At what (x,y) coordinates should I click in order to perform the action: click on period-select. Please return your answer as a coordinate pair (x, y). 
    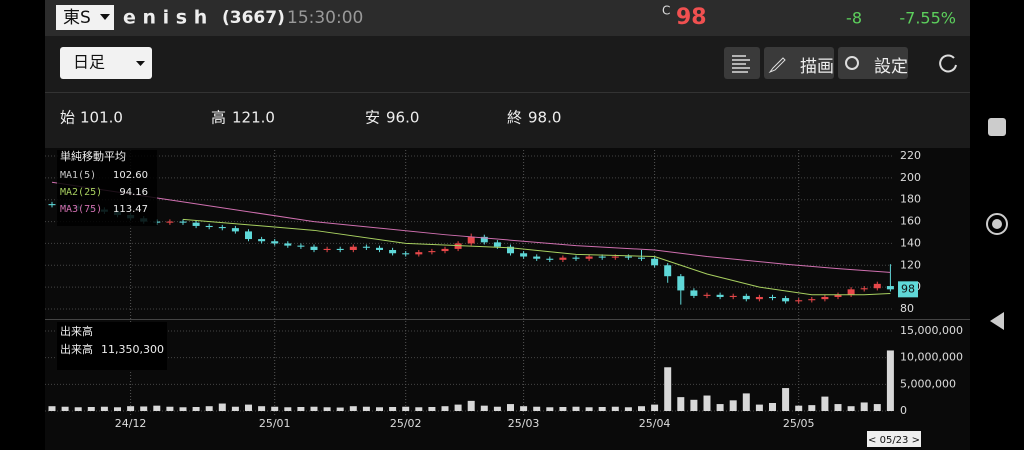
    Looking at the image, I should click on (106, 63).